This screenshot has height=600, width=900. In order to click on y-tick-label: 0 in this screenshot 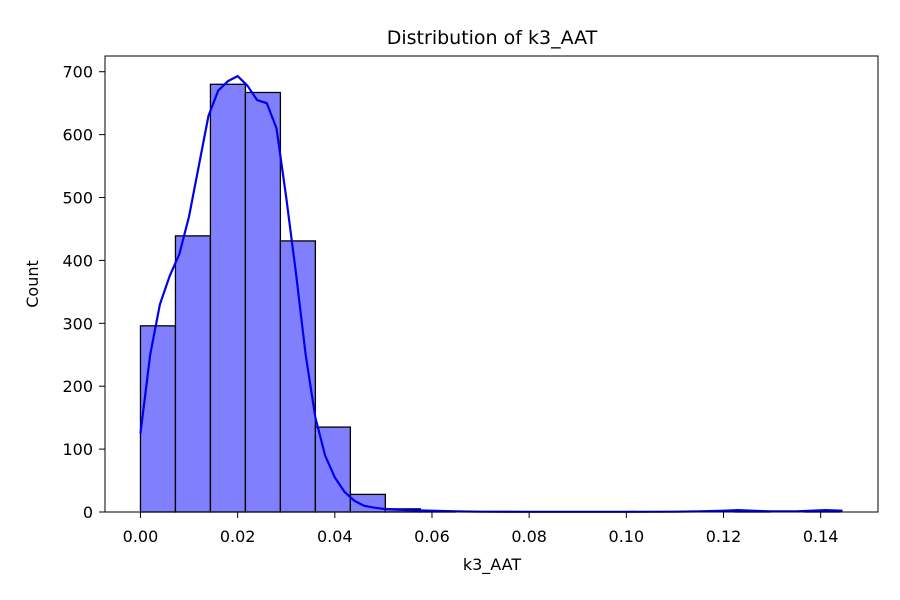, I will do `click(88, 512)`.